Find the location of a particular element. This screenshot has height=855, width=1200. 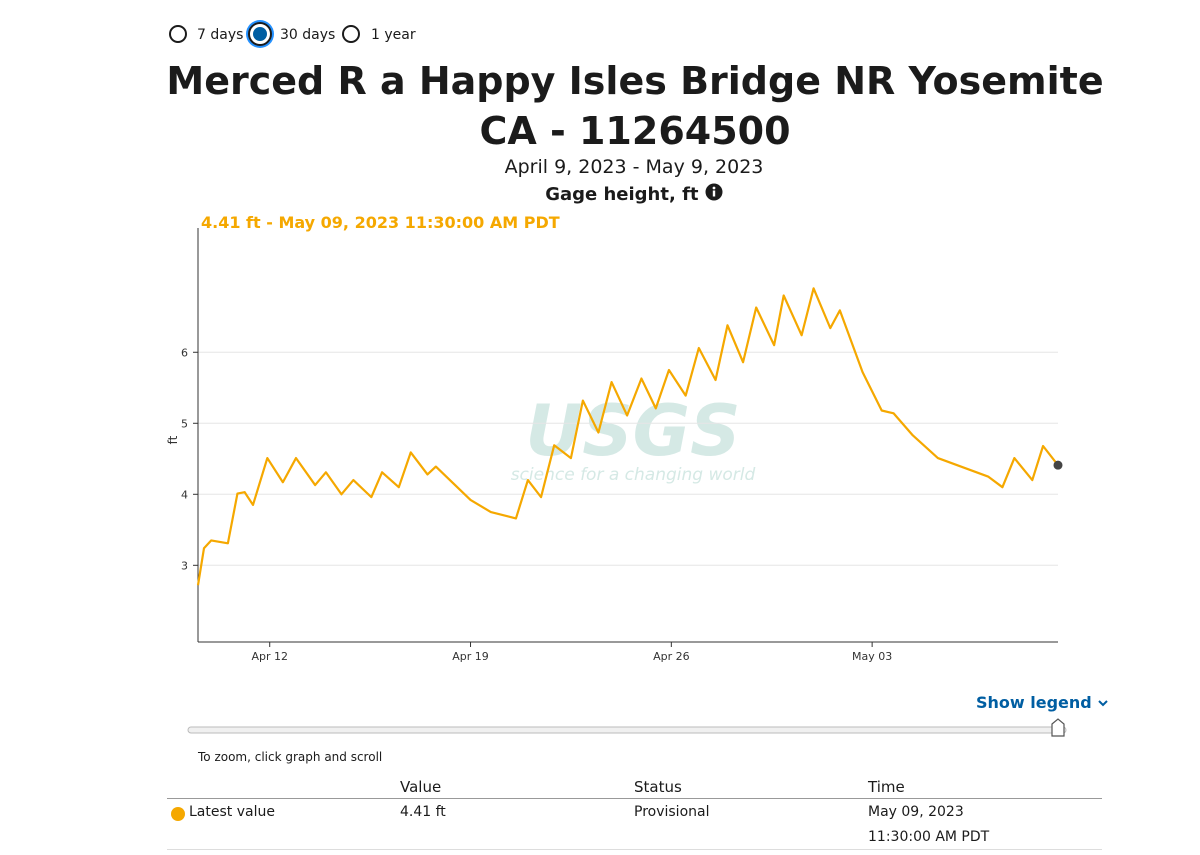

legend-toggle: Show legend is located at coordinates (1042, 702).